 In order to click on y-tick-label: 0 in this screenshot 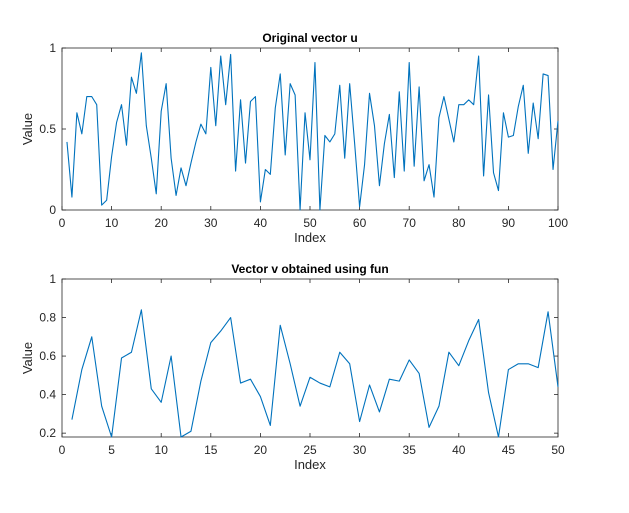, I will do `click(52, 210)`.